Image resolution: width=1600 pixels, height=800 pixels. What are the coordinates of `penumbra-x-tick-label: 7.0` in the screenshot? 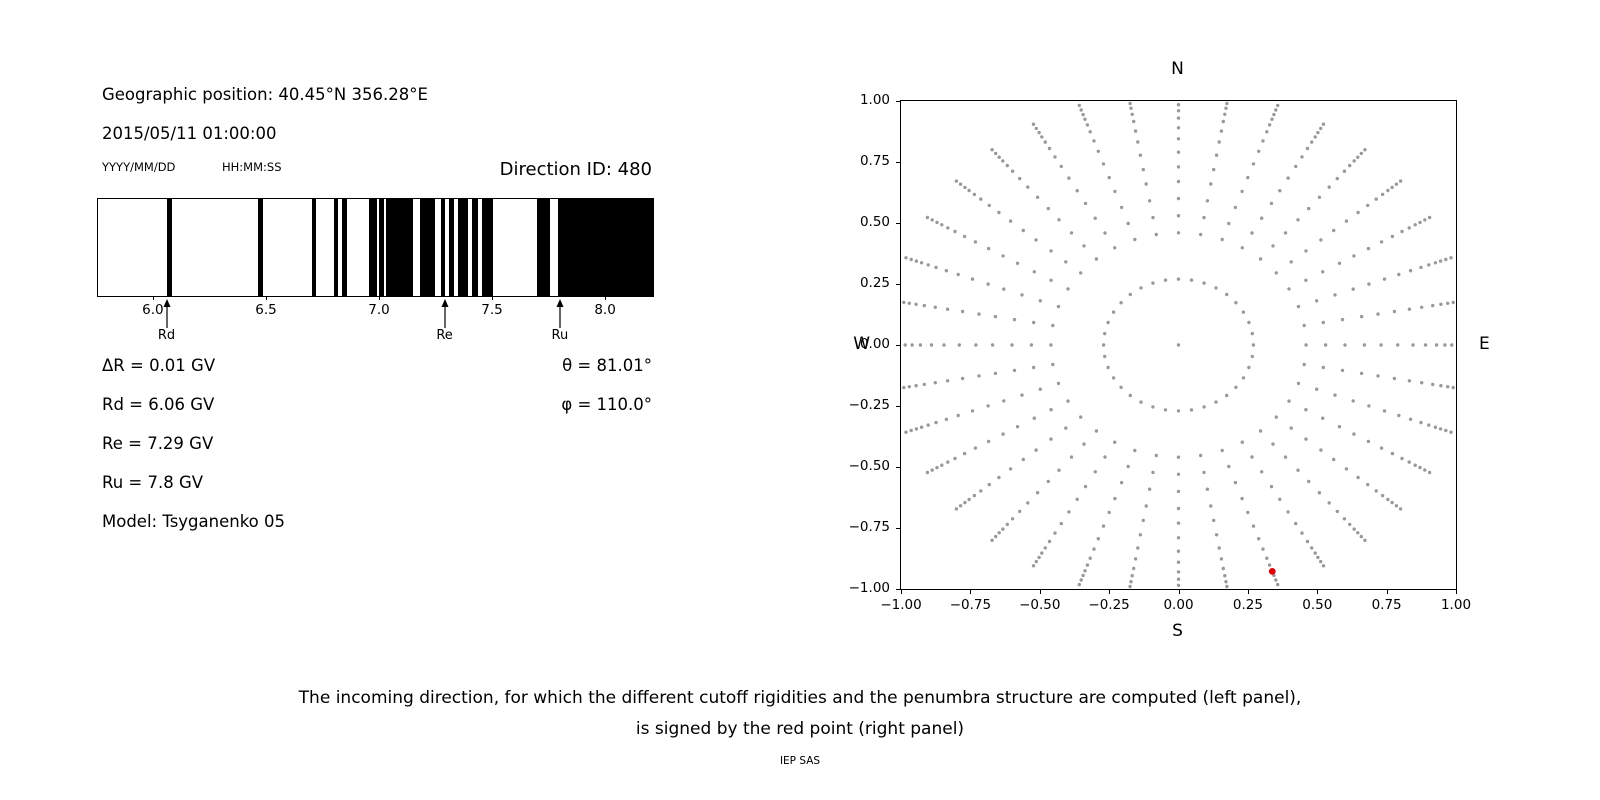 It's located at (379, 310).